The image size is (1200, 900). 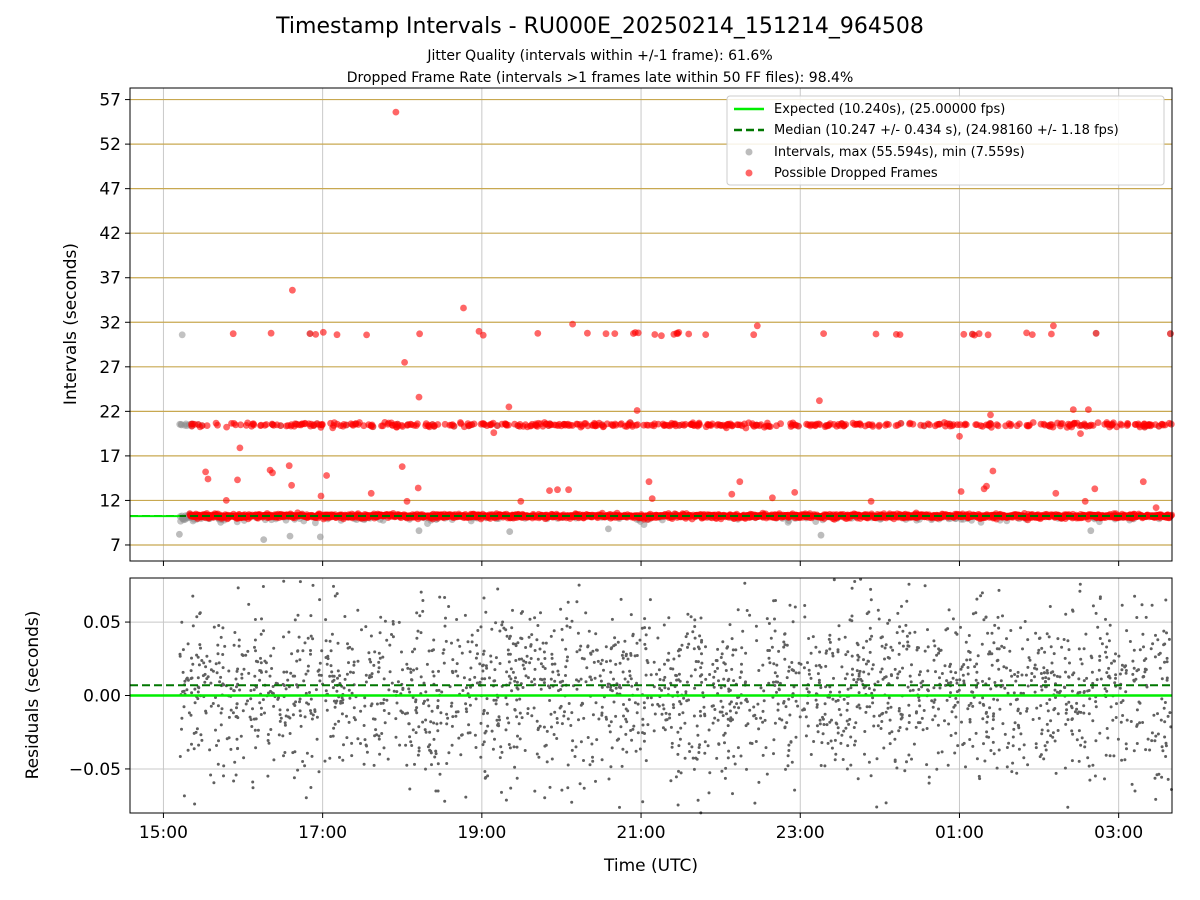 What do you see at coordinates (110, 101) in the screenshot?
I see `intervals-y-tick-label: 57` at bounding box center [110, 101].